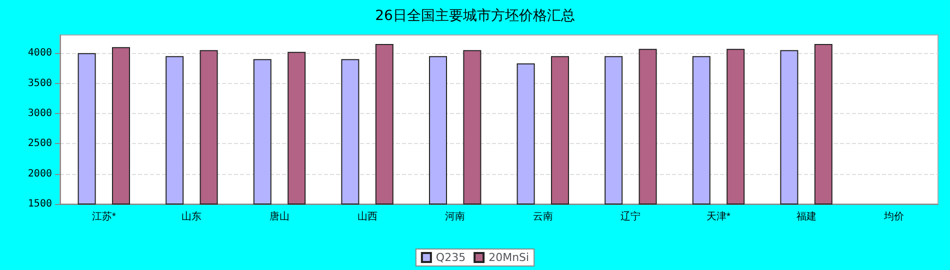 Image resolution: width=950 pixels, height=270 pixels. Describe the element at coordinates (455, 216) in the screenshot. I see `x-tick-label: 河南` at that location.